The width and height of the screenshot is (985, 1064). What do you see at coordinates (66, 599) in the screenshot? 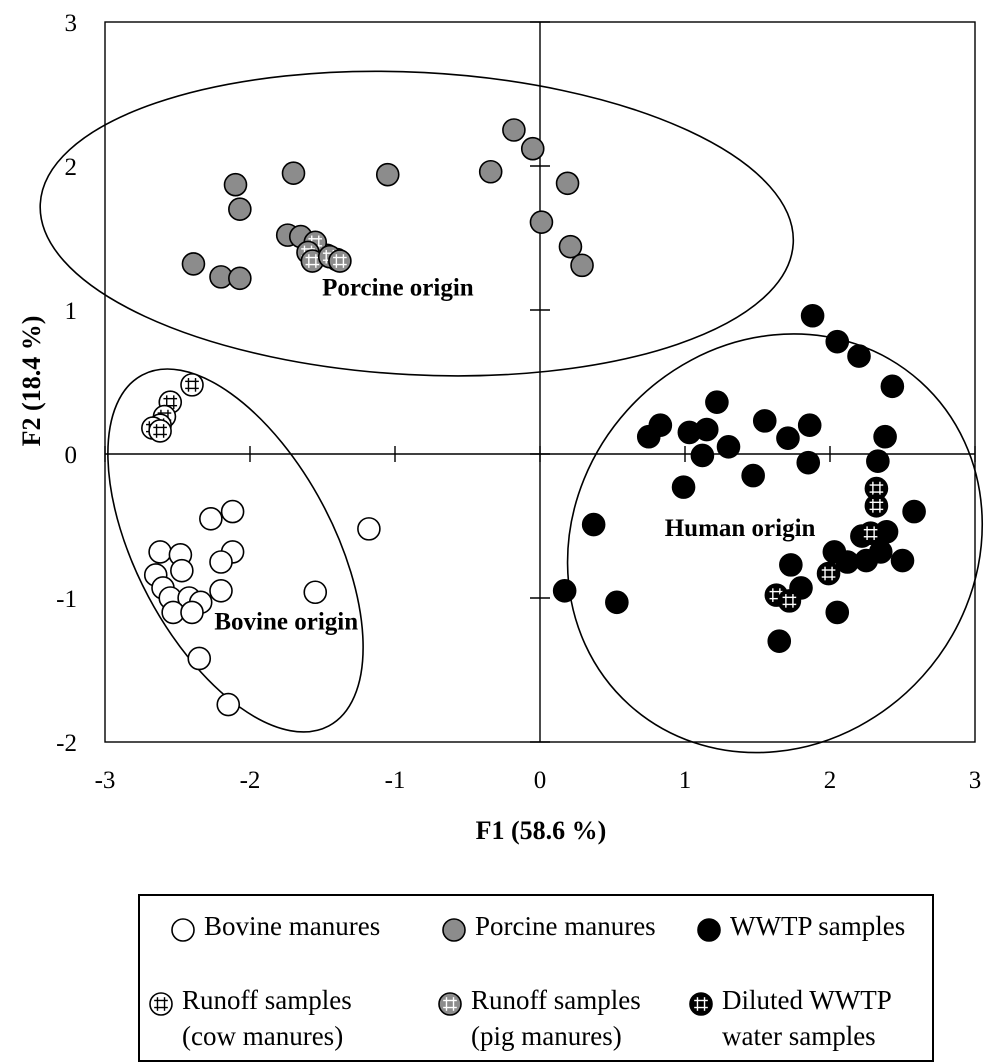
I see `y-tick-label: -1` at bounding box center [66, 599].